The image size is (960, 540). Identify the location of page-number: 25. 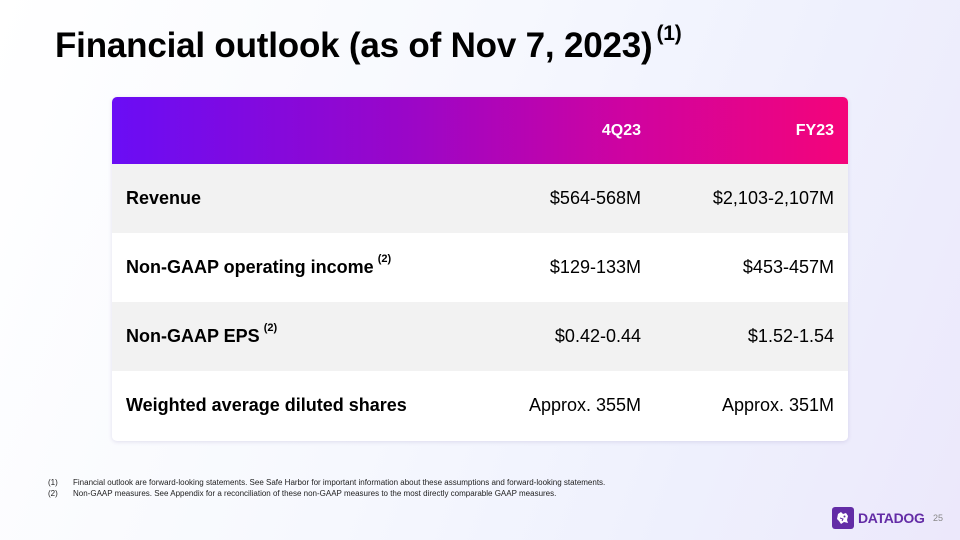
(937, 518).